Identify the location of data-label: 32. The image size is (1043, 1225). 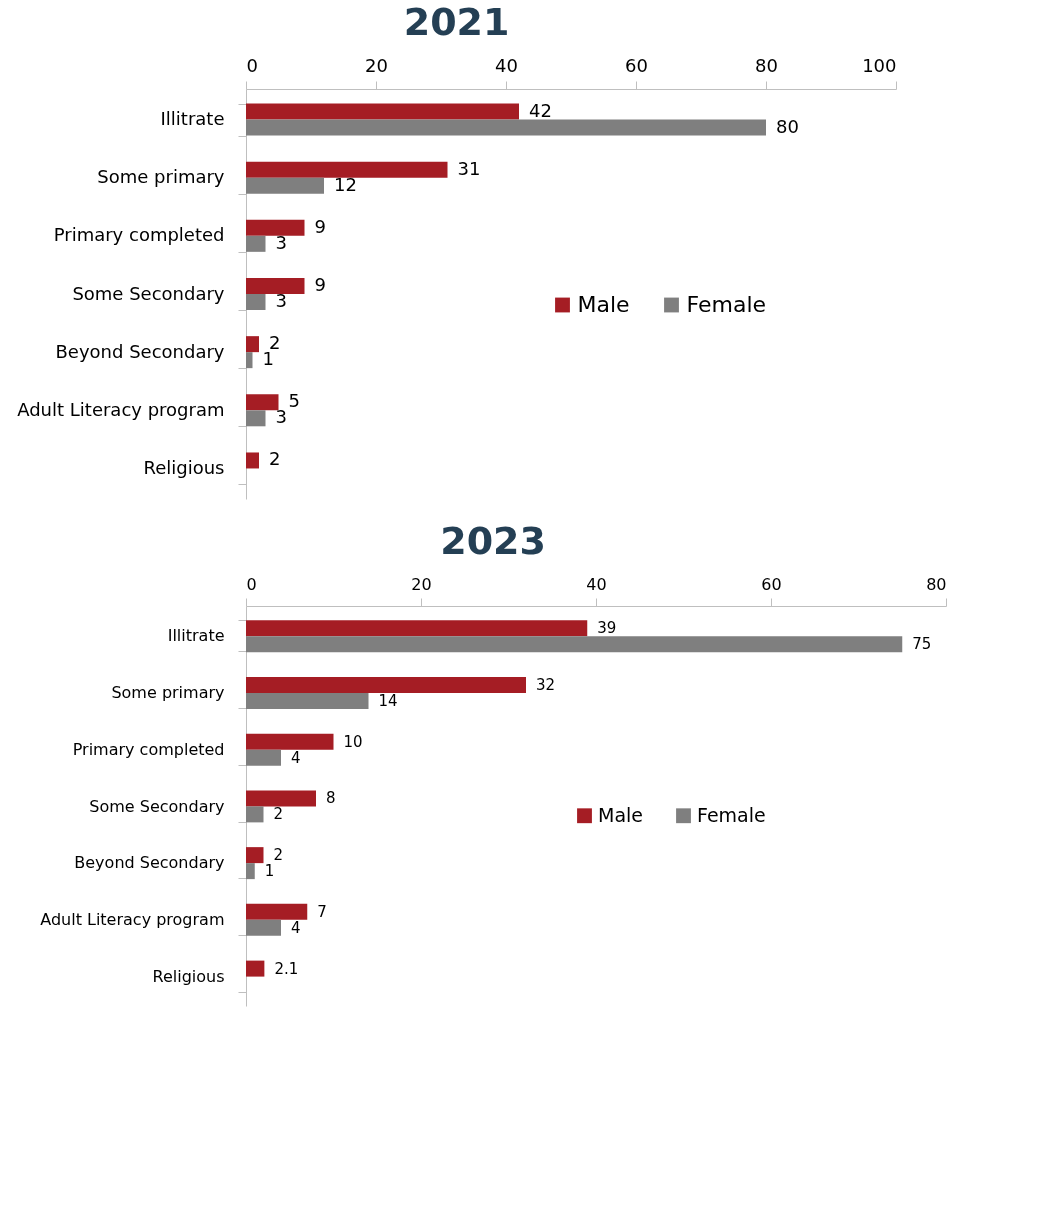
(546, 684).